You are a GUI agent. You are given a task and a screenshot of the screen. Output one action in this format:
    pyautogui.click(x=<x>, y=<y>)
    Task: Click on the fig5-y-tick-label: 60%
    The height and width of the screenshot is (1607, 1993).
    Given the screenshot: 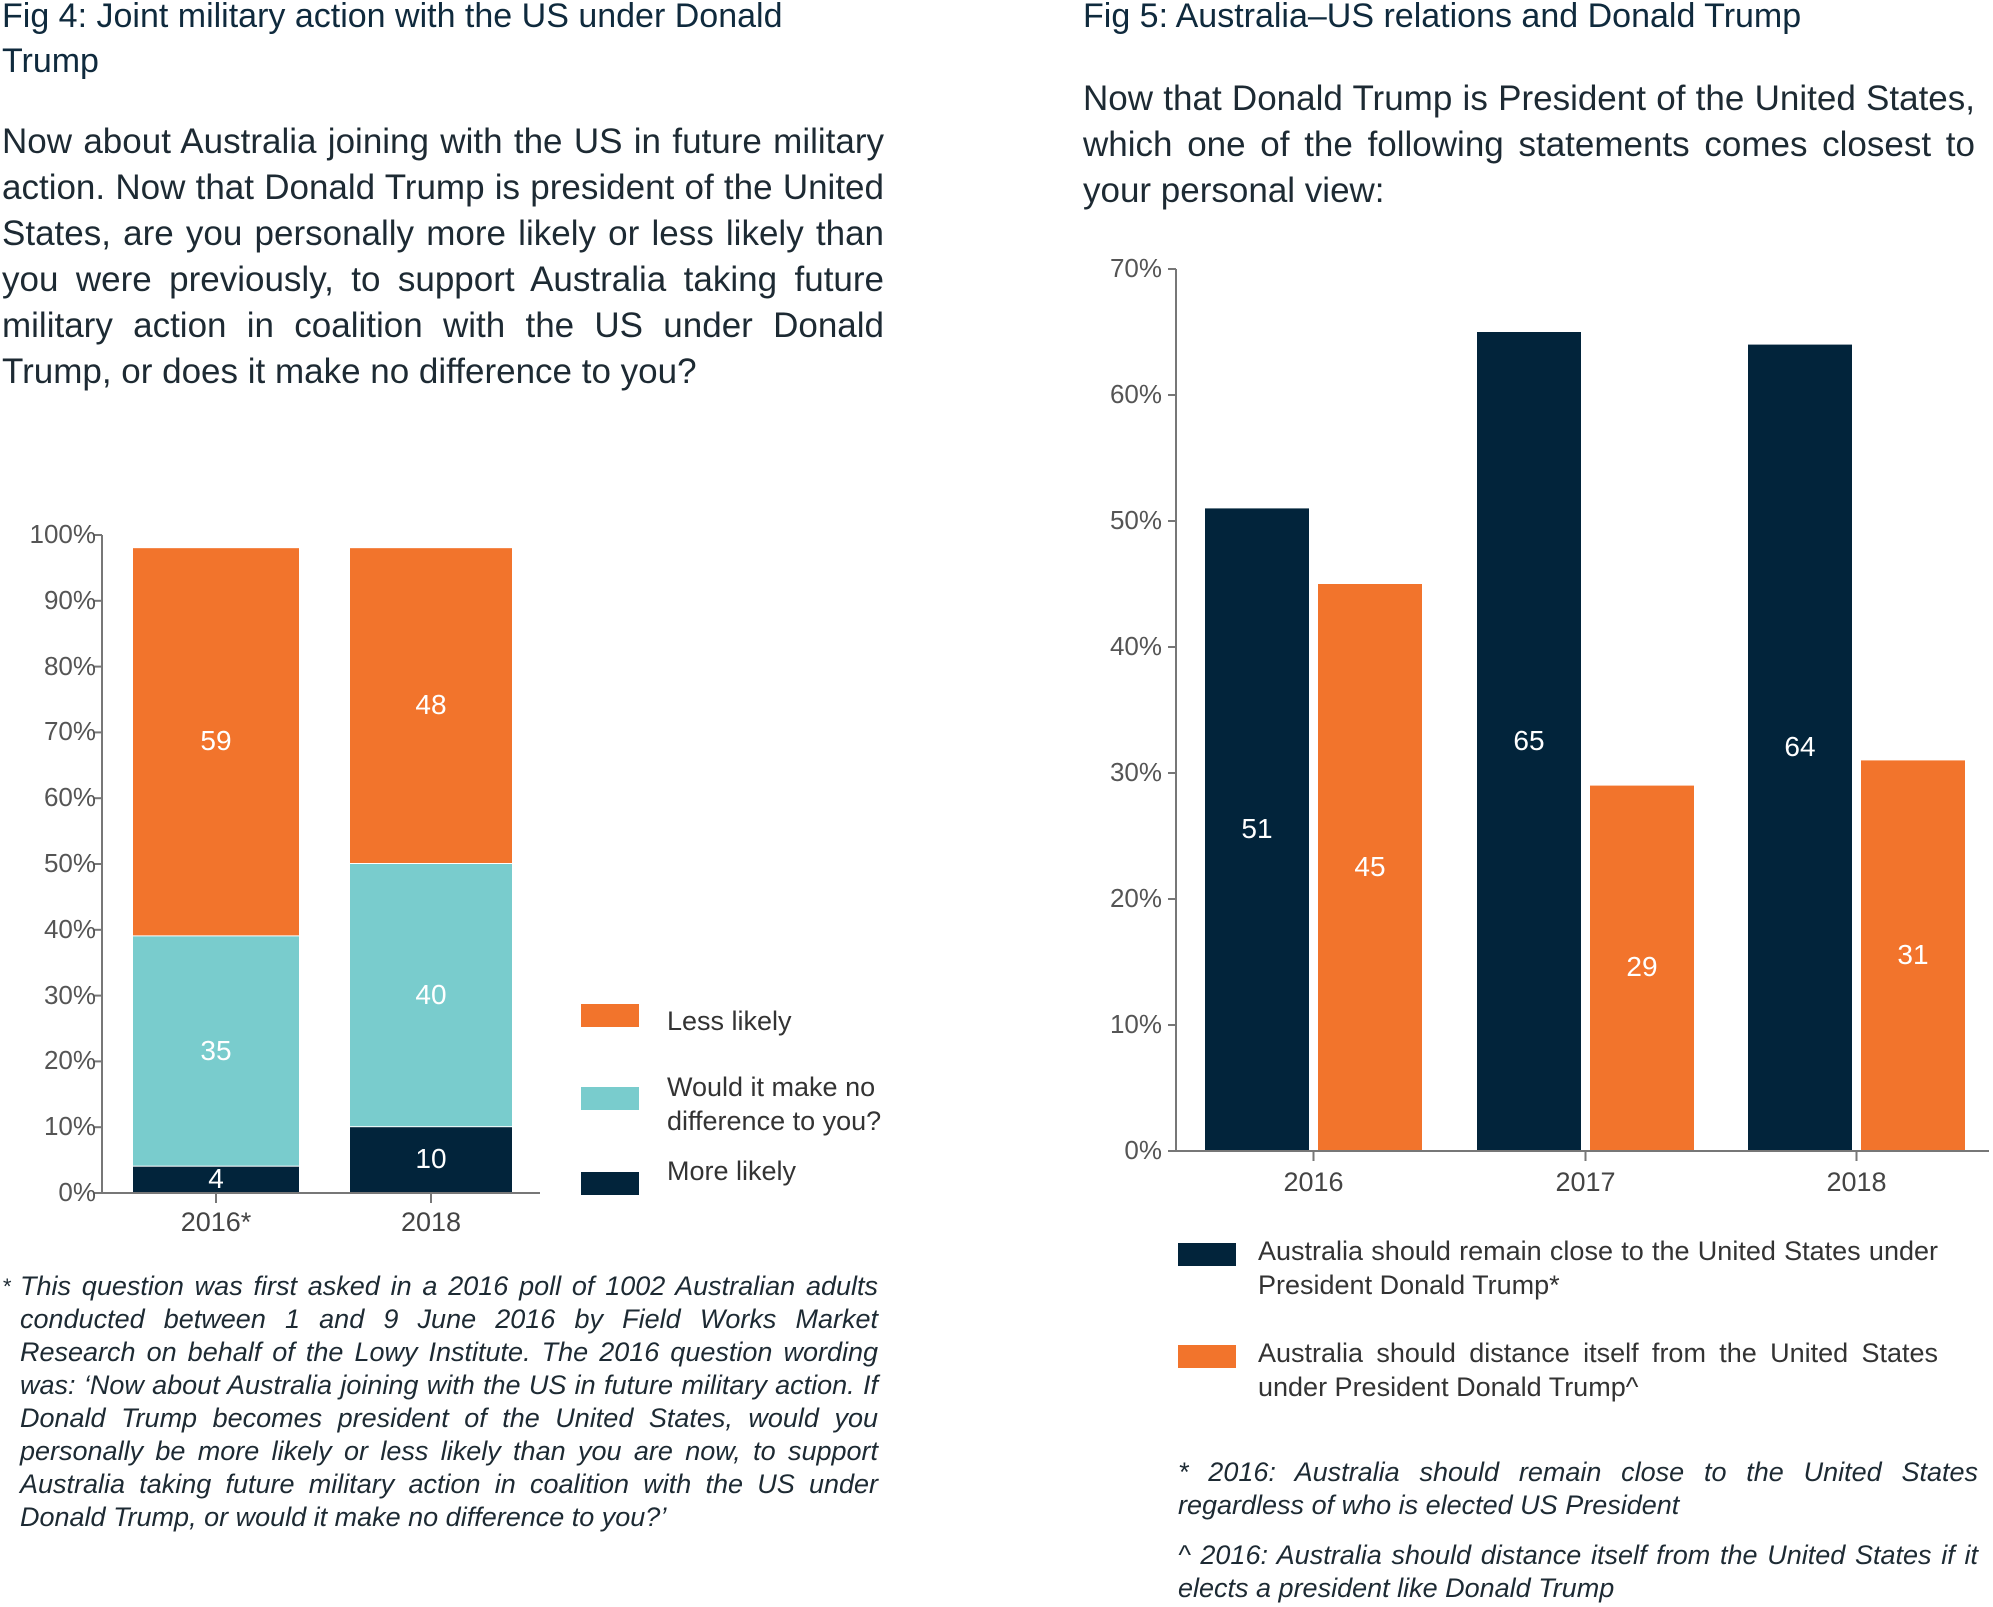 What is the action you would take?
    pyautogui.click(x=1135, y=394)
    